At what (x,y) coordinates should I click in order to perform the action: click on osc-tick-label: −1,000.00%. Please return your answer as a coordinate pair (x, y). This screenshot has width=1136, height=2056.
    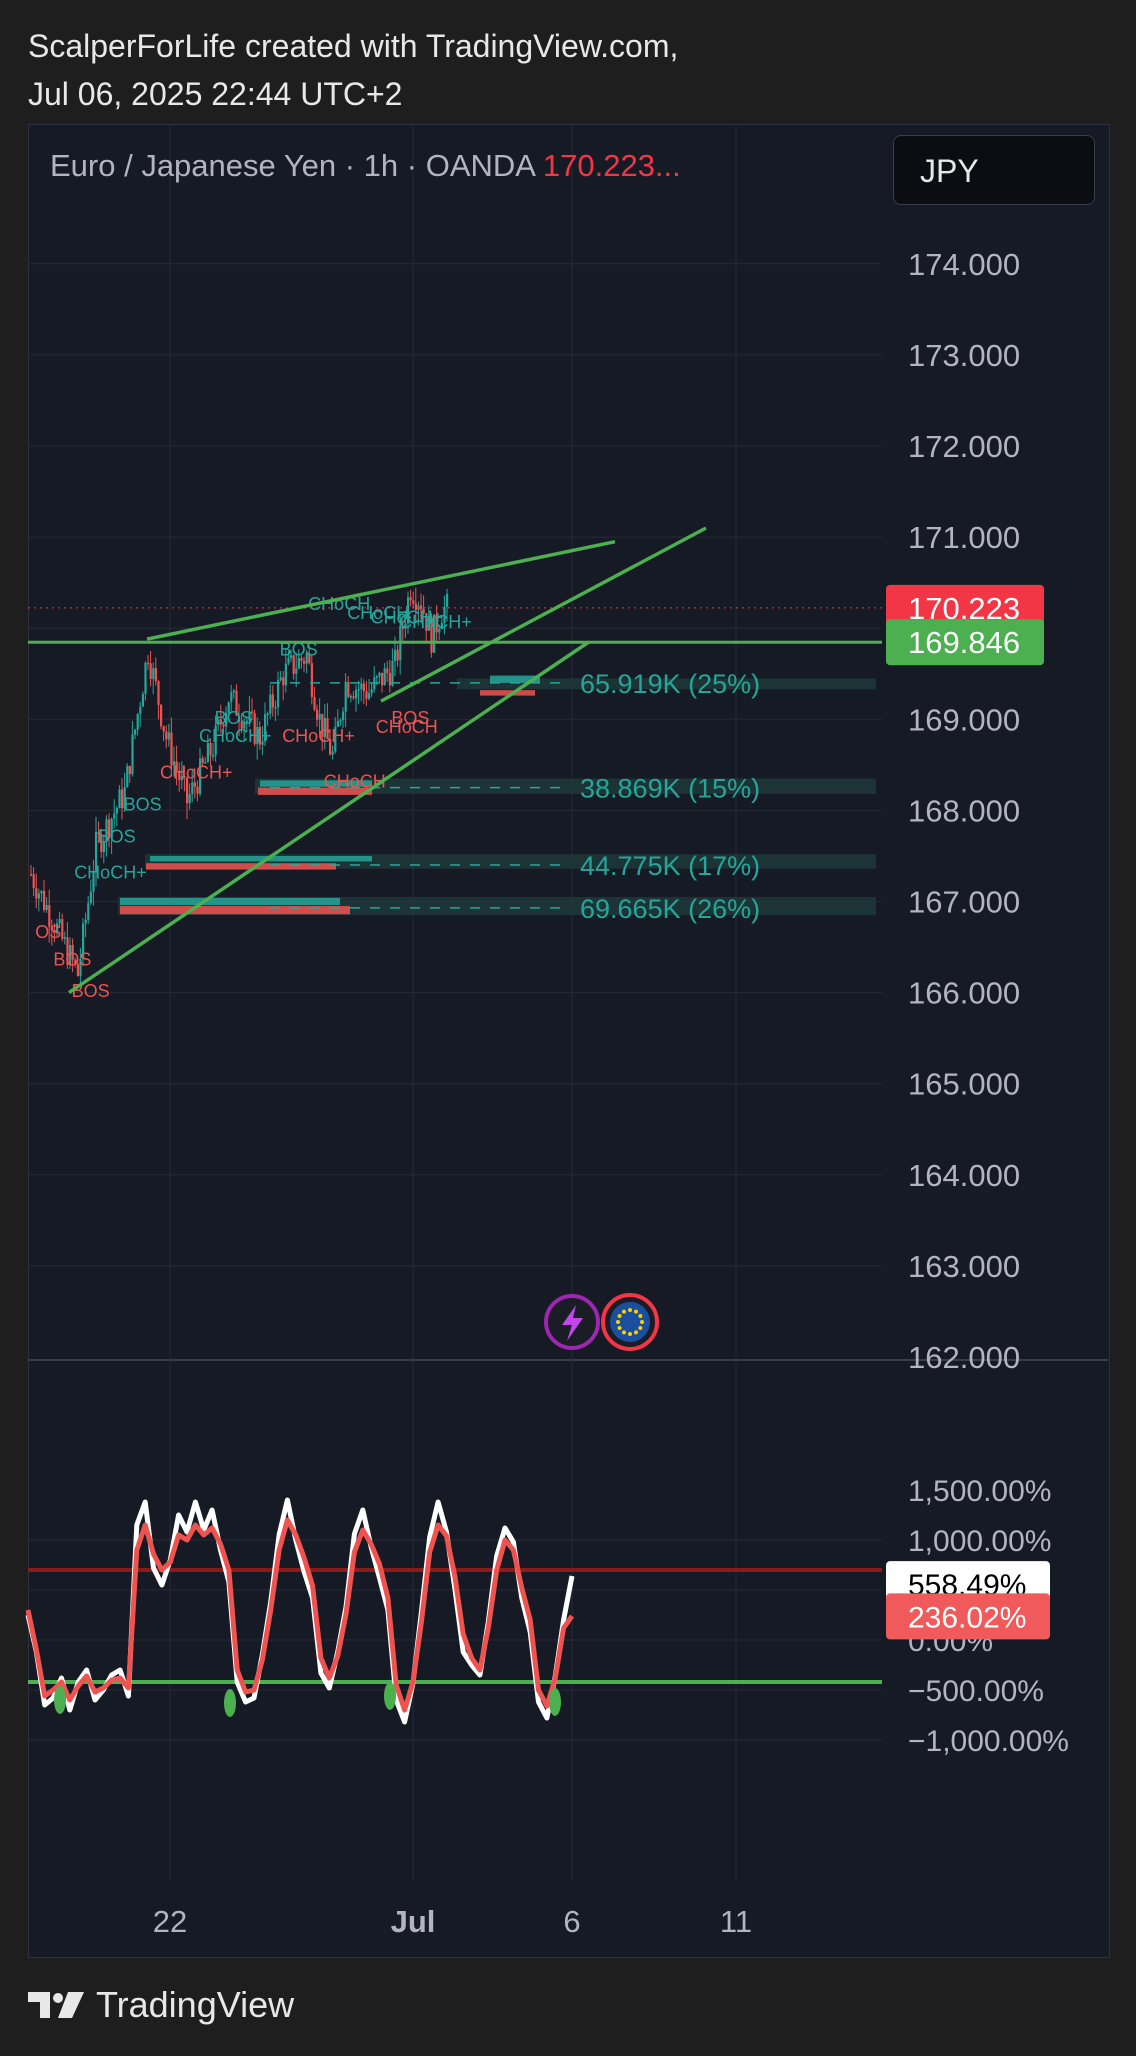
    Looking at the image, I should click on (988, 1741).